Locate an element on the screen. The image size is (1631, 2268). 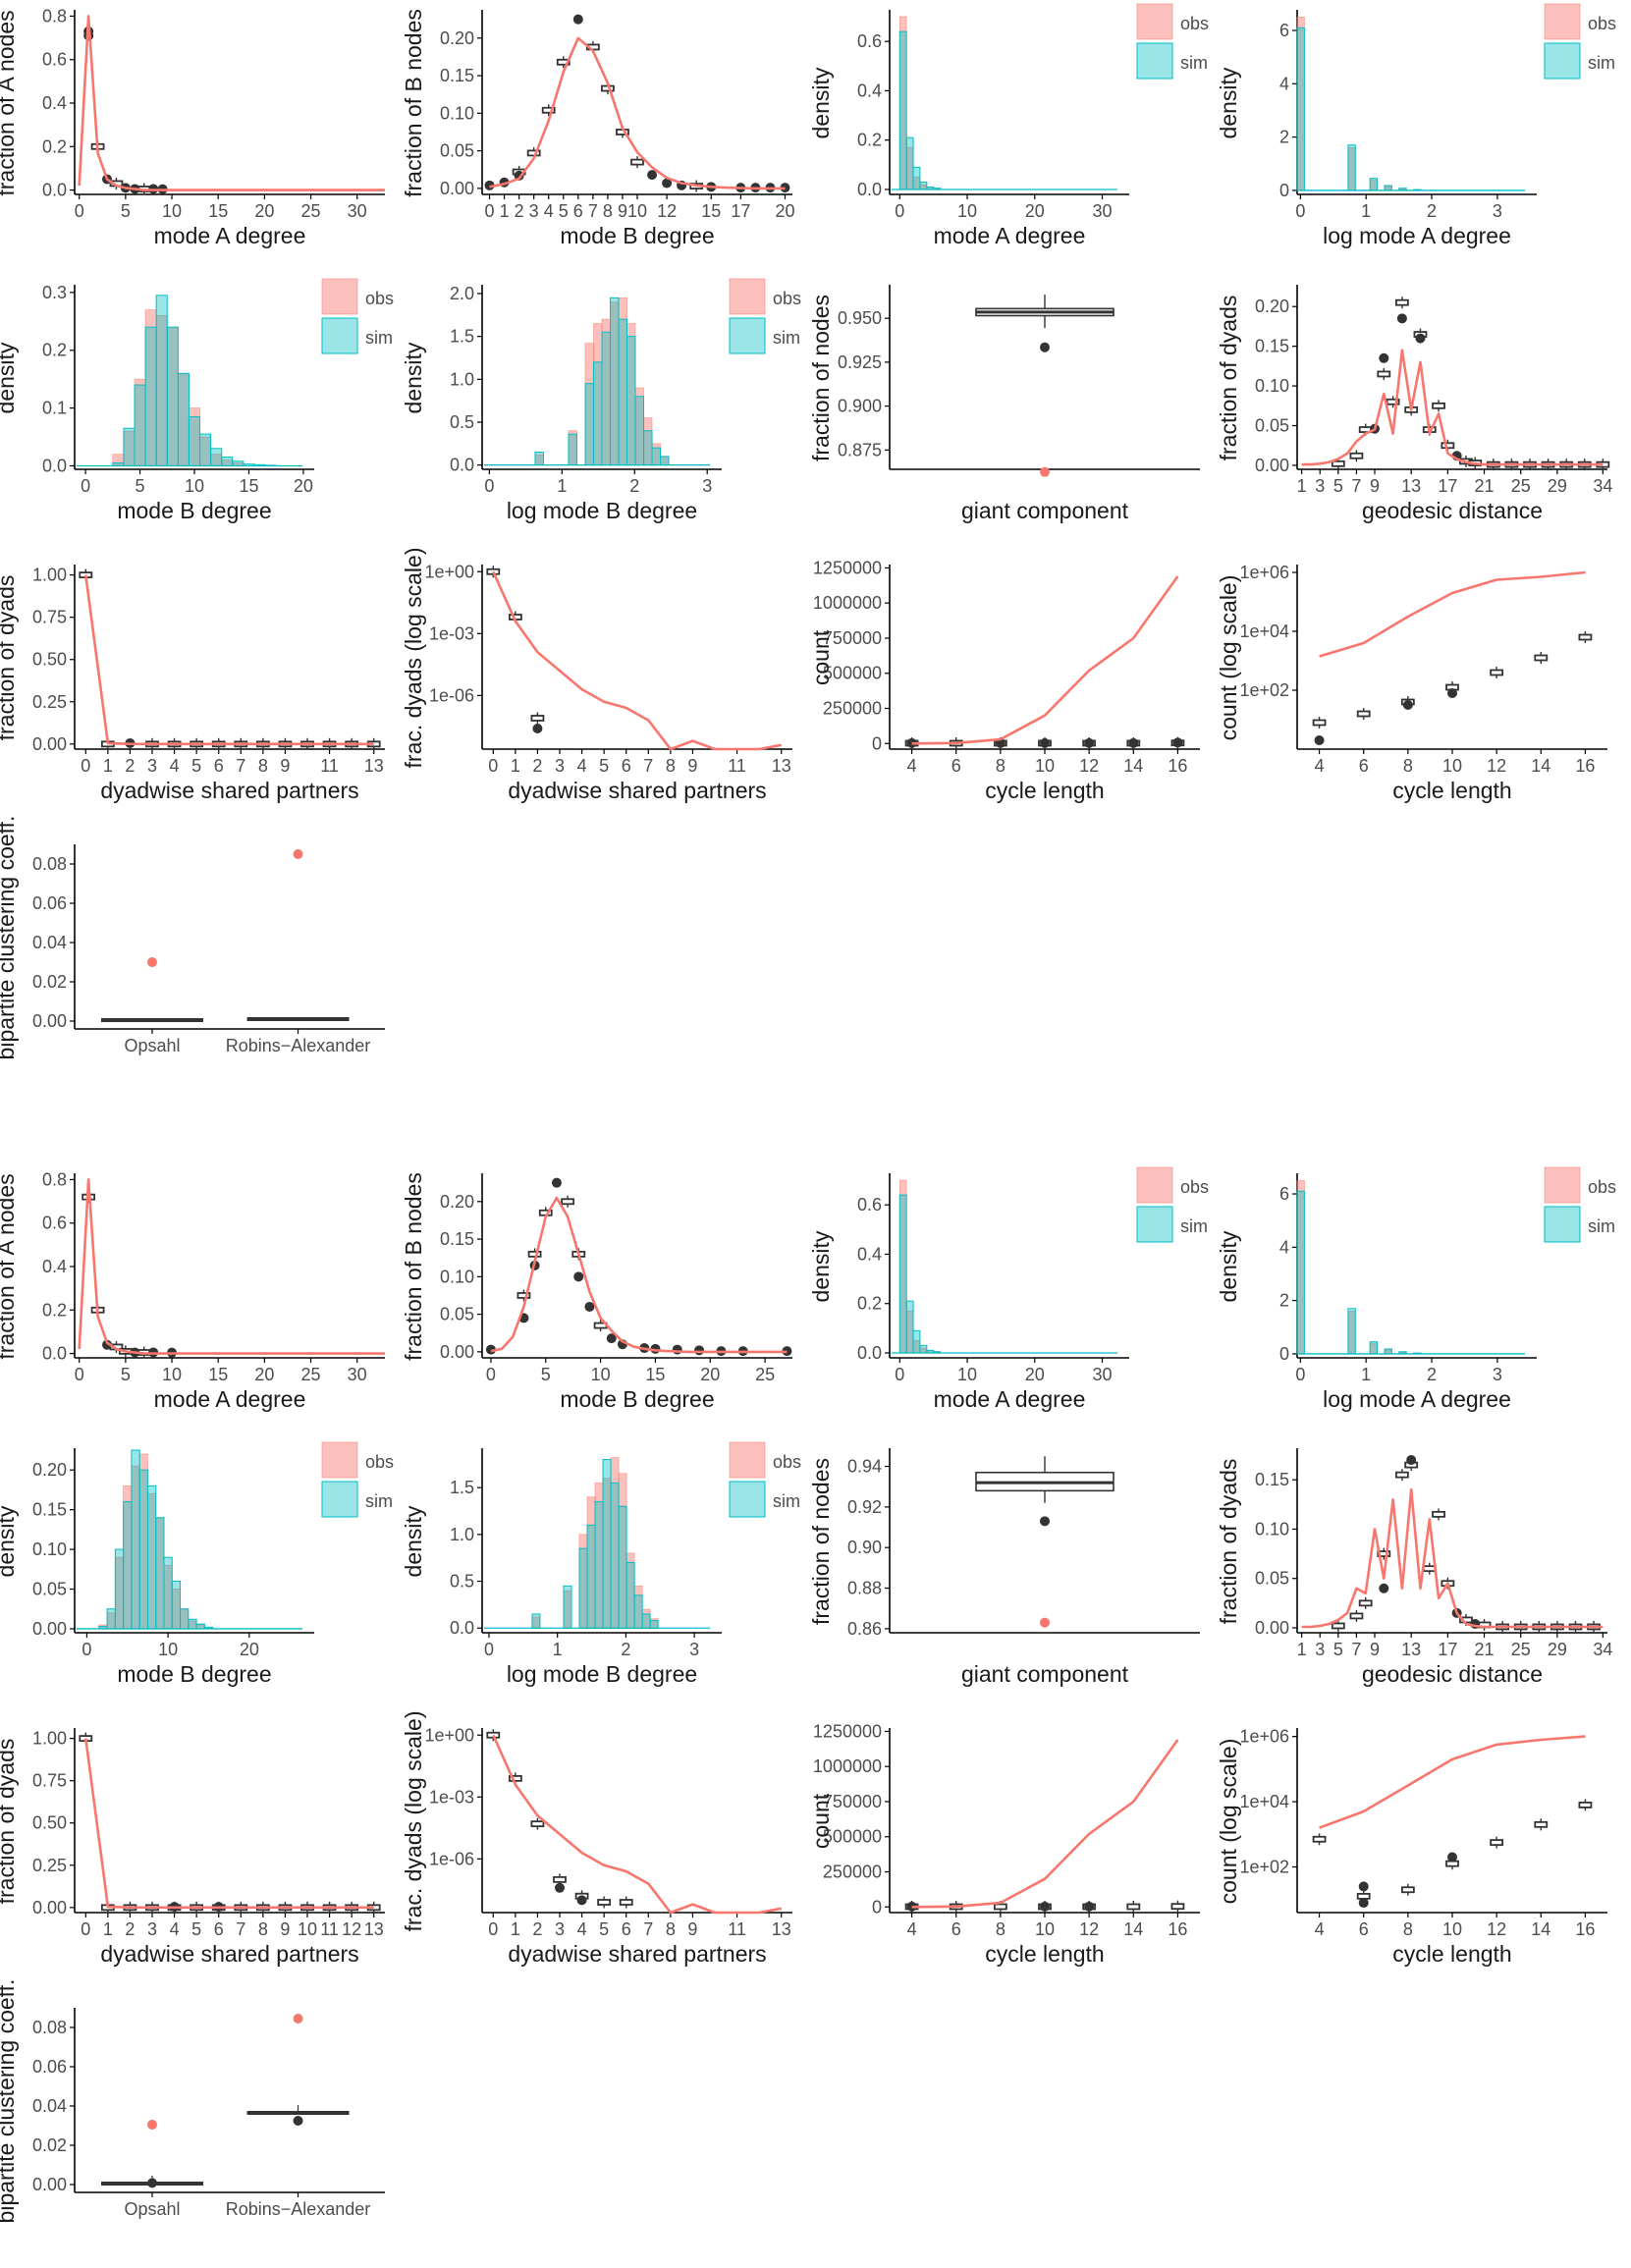
x-axis-title: mode A degree is located at coordinates (230, 1399).